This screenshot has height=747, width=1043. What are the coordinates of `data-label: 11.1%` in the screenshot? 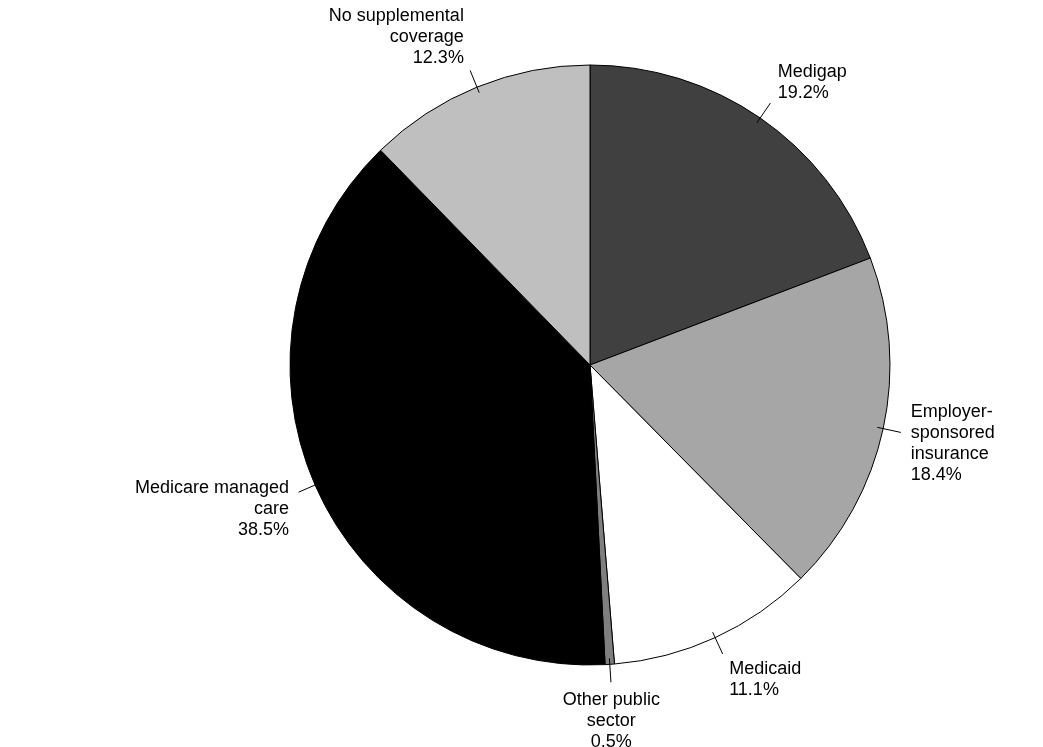 It's located at (754, 689).